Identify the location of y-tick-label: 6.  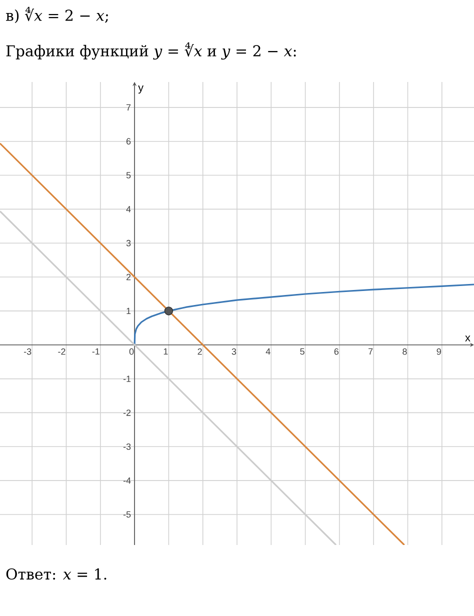
(128, 141).